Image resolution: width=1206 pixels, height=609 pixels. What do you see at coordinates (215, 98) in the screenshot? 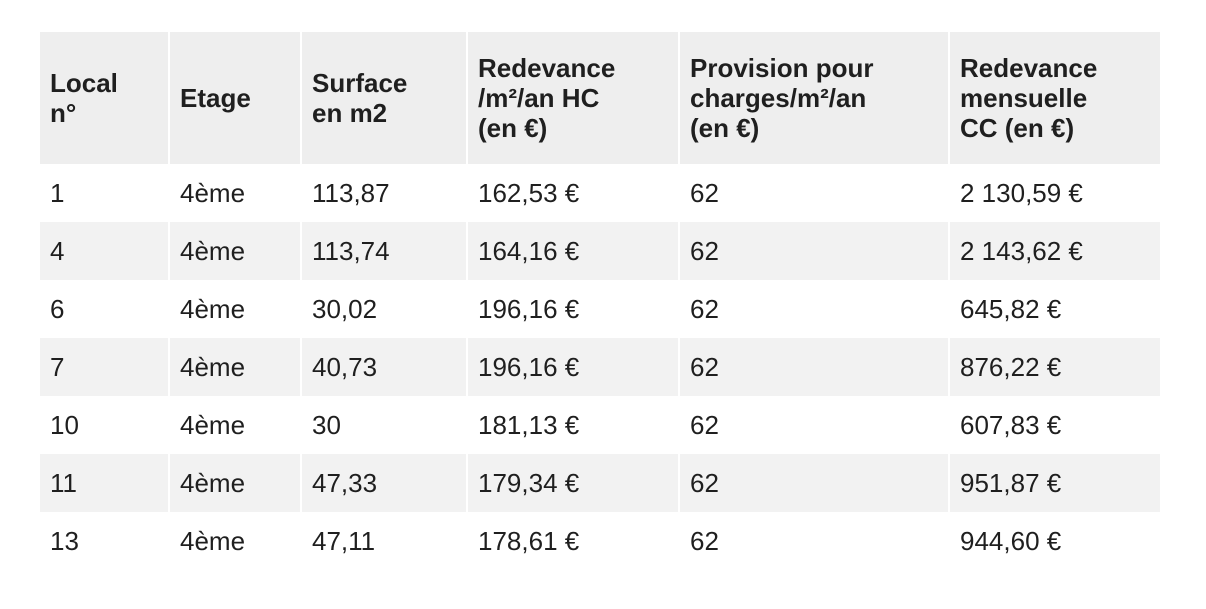
I see `header-etage-label: Etage` at bounding box center [215, 98].